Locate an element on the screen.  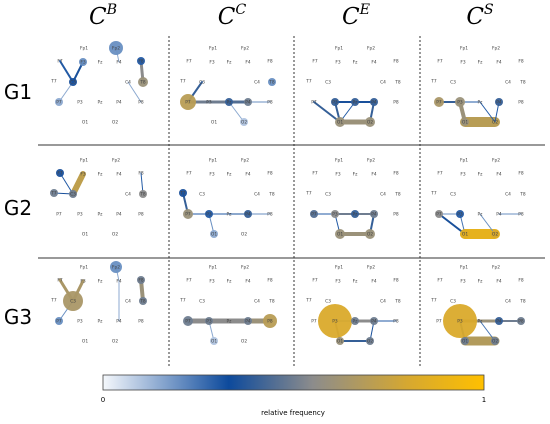
row-label-2: G3 is located at coordinates (18, 317).